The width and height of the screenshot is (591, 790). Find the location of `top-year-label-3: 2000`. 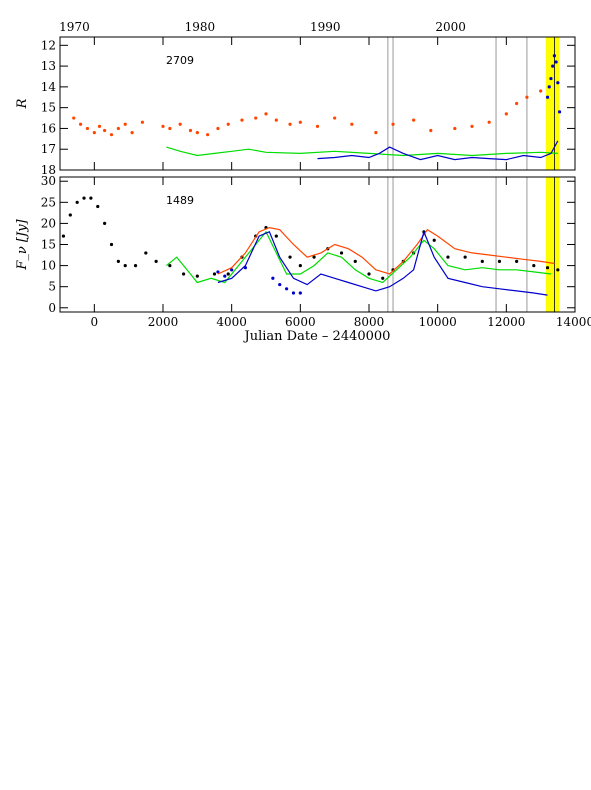

top-year-label-3: 2000 is located at coordinates (450, 27).